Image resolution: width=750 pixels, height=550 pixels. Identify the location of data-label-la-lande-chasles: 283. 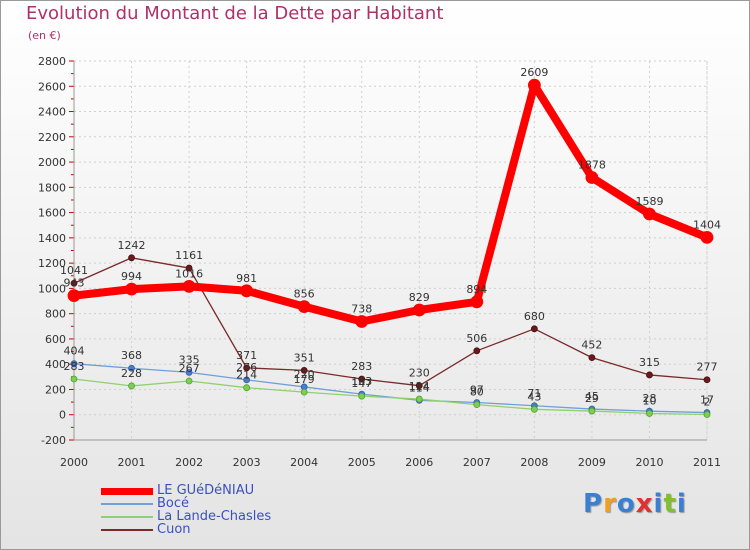
(74, 366).